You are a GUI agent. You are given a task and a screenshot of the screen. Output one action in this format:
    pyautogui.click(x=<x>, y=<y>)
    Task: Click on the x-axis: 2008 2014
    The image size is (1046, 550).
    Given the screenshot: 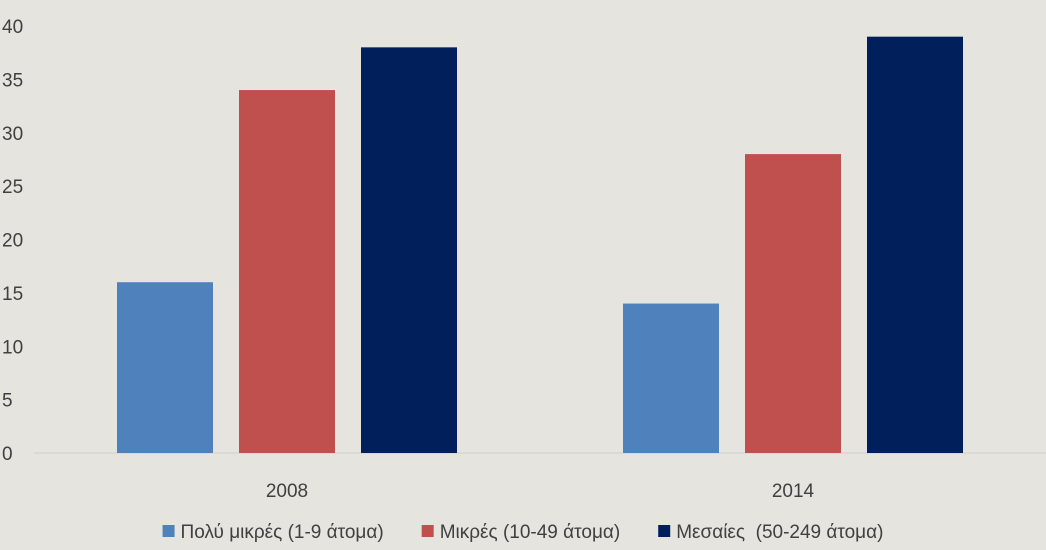 What is the action you would take?
    pyautogui.click(x=540, y=491)
    